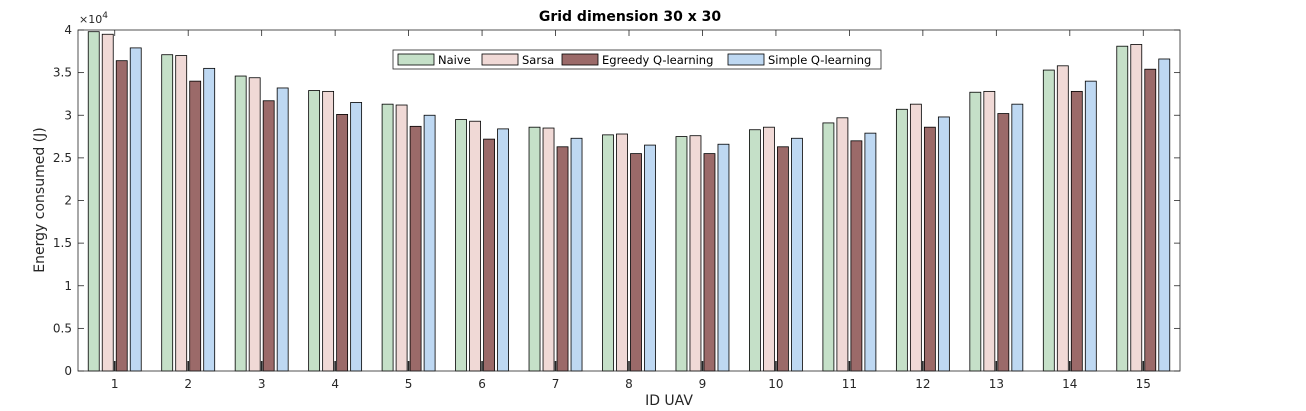 This screenshot has height=411, width=1306. What do you see at coordinates (62, 243) in the screenshot?
I see `y-tick-label: 1.5` at bounding box center [62, 243].